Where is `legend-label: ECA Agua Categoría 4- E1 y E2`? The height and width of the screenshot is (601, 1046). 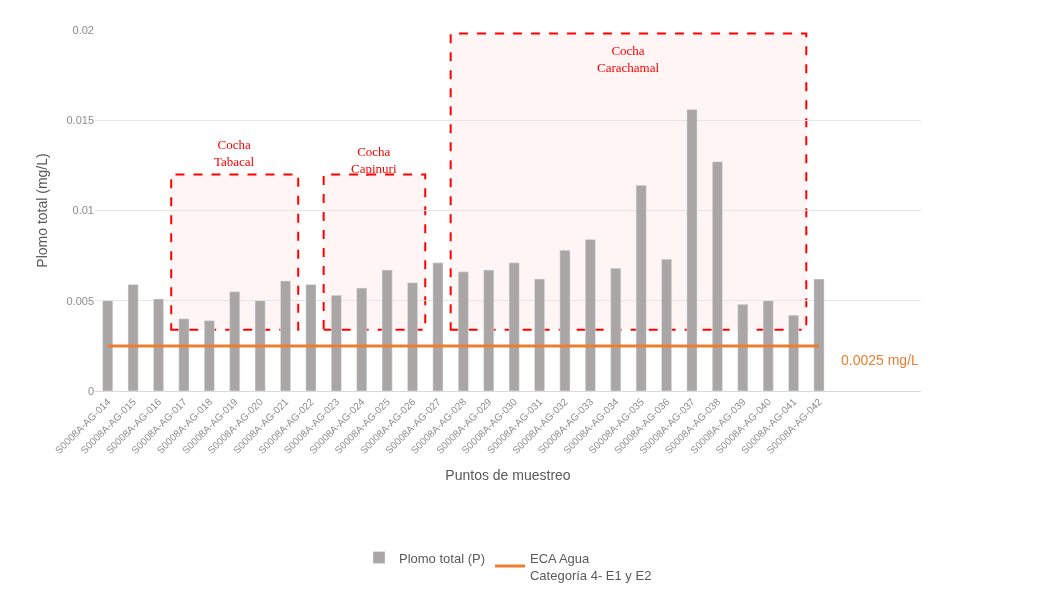 legend-label: ECA Agua Categoría 4- E1 y E2 is located at coordinates (590, 566).